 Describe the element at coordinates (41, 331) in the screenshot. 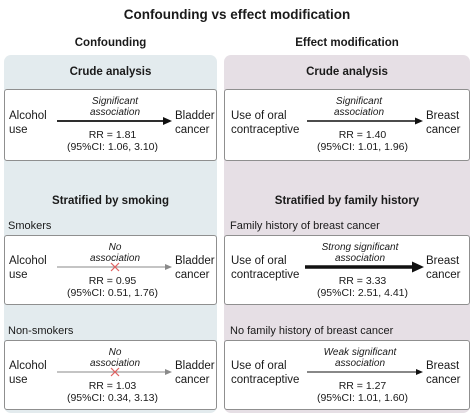

I see `stratum-label-non-smokers: Non-smokers` at that location.